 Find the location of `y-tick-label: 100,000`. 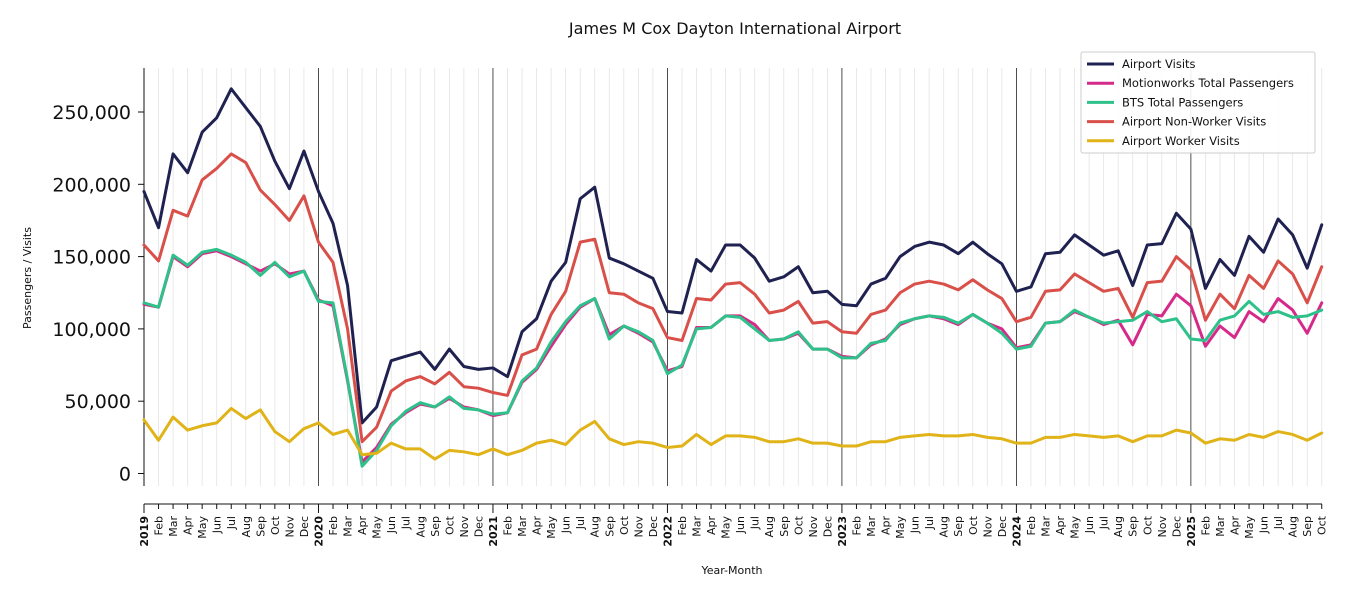

y-tick-label: 100,000 is located at coordinates (91, 330).